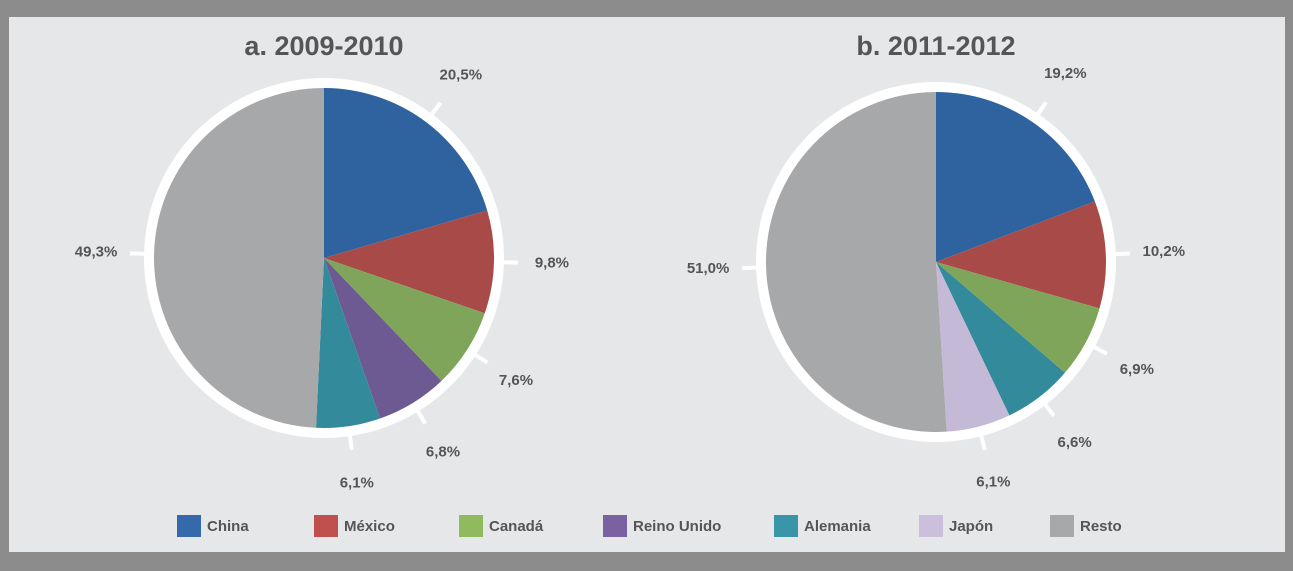 The height and width of the screenshot is (571, 1293). I want to click on legend-label: Reino Unido, so click(677, 526).